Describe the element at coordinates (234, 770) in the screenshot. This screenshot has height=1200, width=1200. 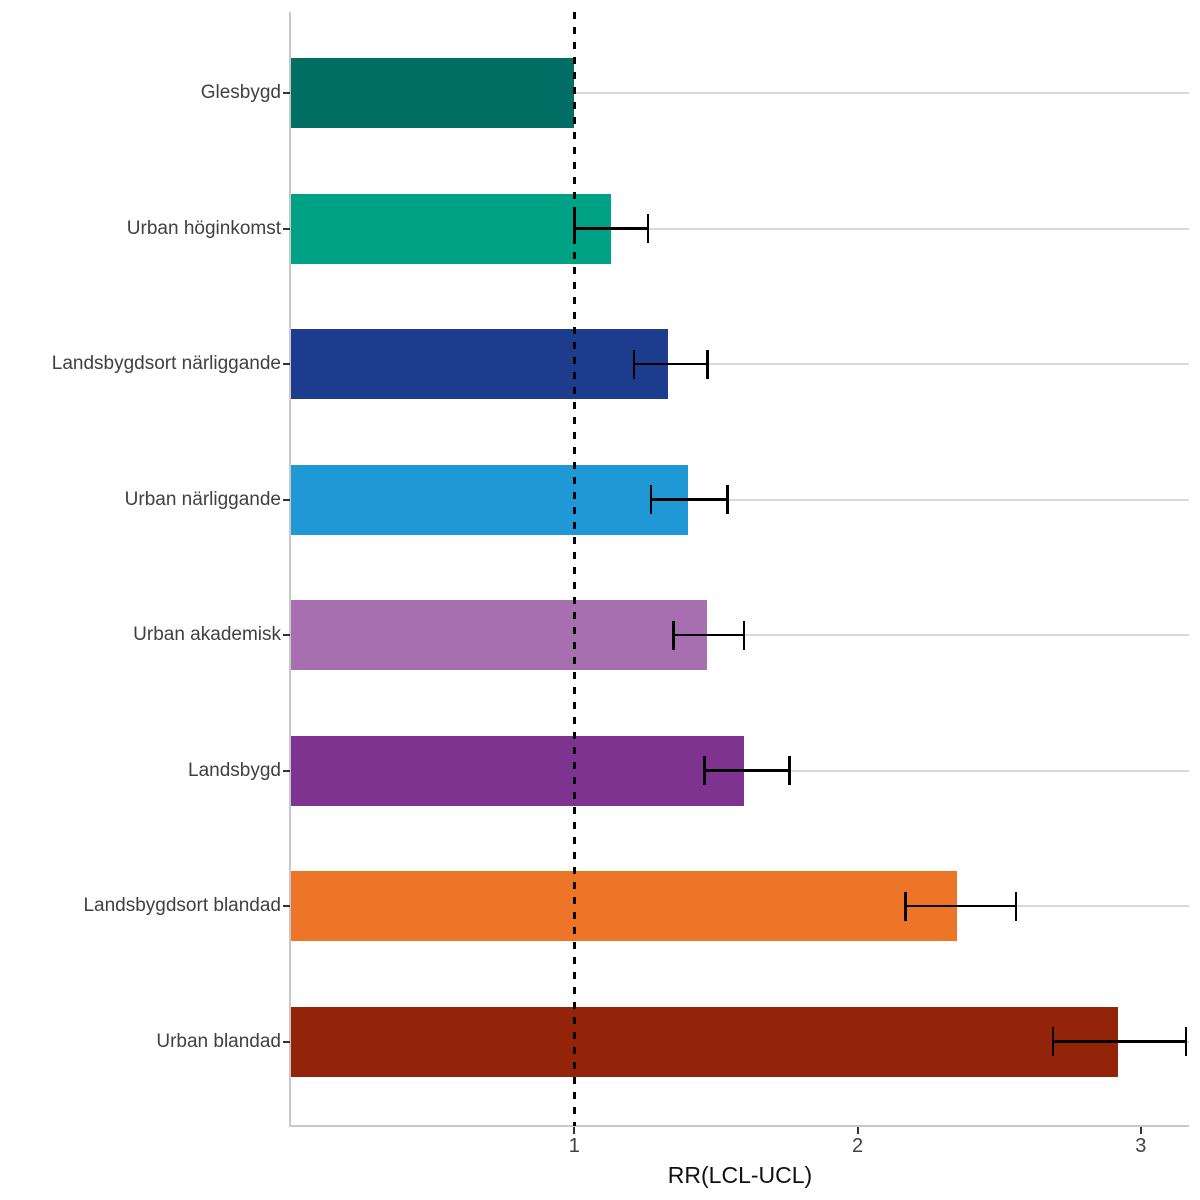
I see `category-label: Landsbygd` at that location.